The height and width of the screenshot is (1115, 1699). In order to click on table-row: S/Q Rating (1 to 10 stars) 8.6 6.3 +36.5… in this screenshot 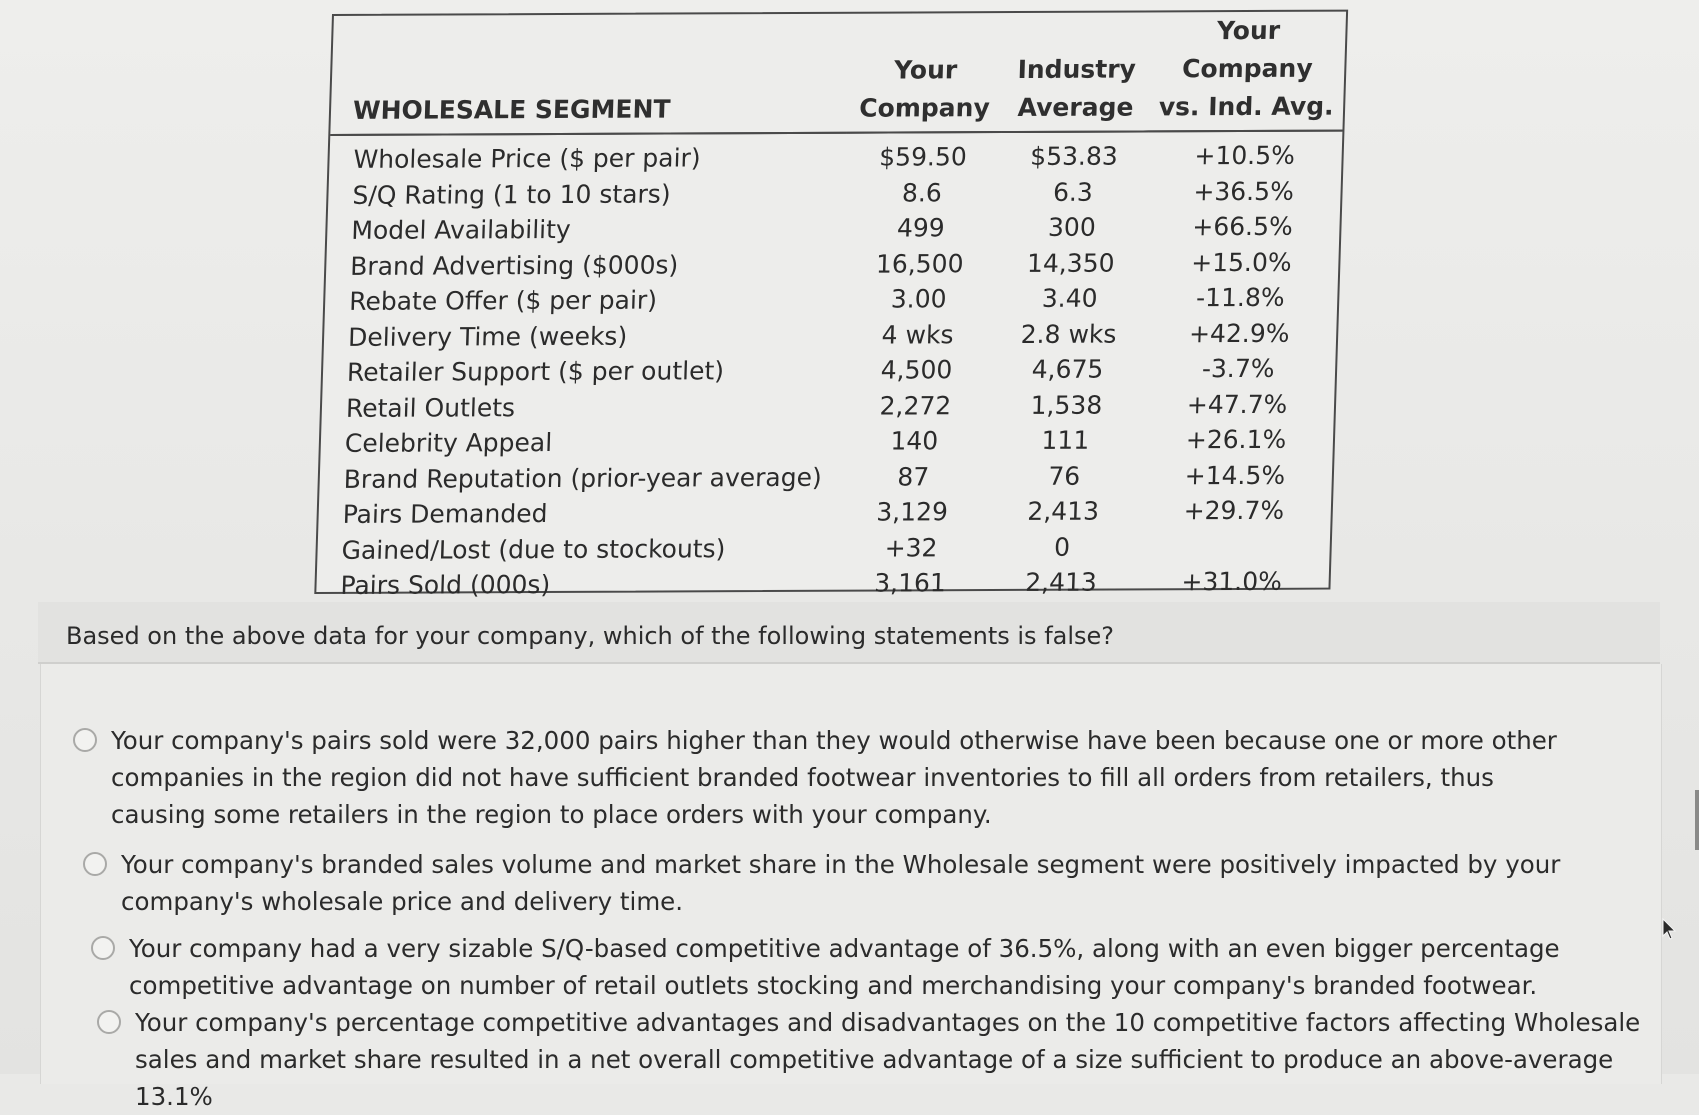, I will do `click(834, 193)`.